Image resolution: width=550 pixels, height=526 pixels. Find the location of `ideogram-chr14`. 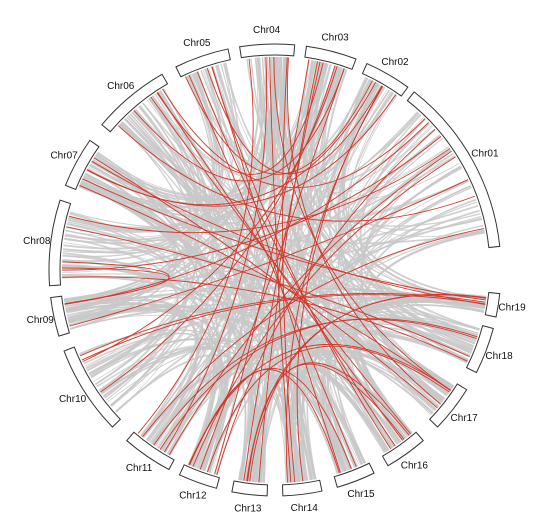

ideogram-chr14 is located at coordinates (302, 488).